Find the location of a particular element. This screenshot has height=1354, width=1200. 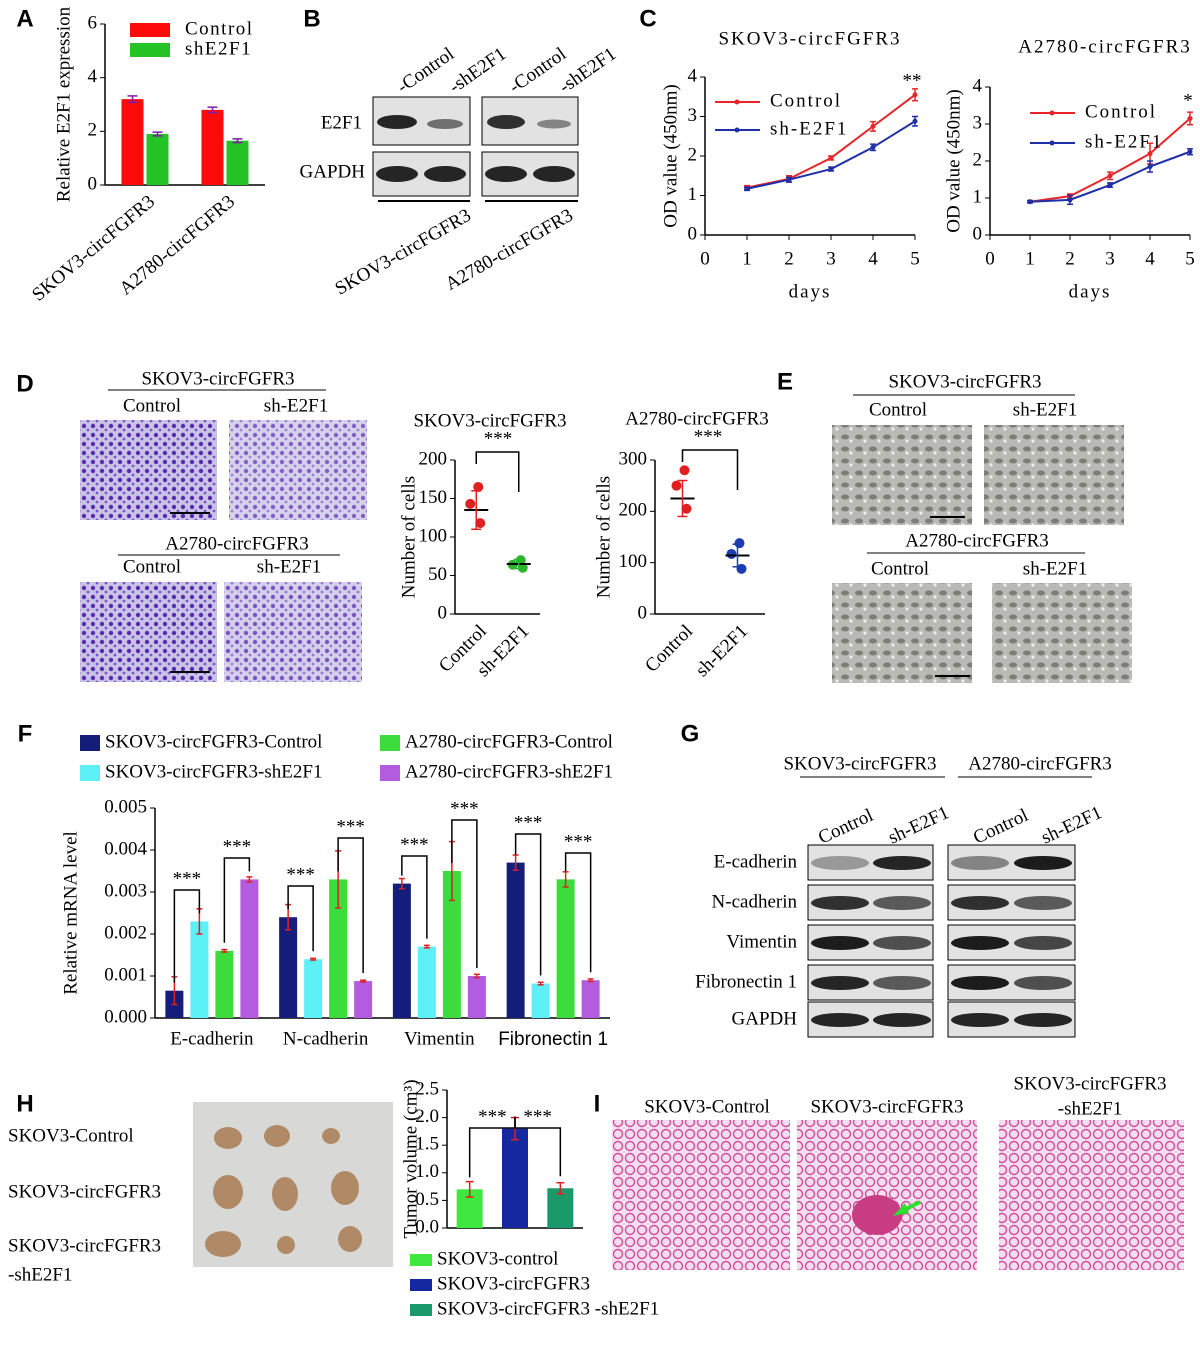

y-tick-label: 2 is located at coordinates (693, 154).